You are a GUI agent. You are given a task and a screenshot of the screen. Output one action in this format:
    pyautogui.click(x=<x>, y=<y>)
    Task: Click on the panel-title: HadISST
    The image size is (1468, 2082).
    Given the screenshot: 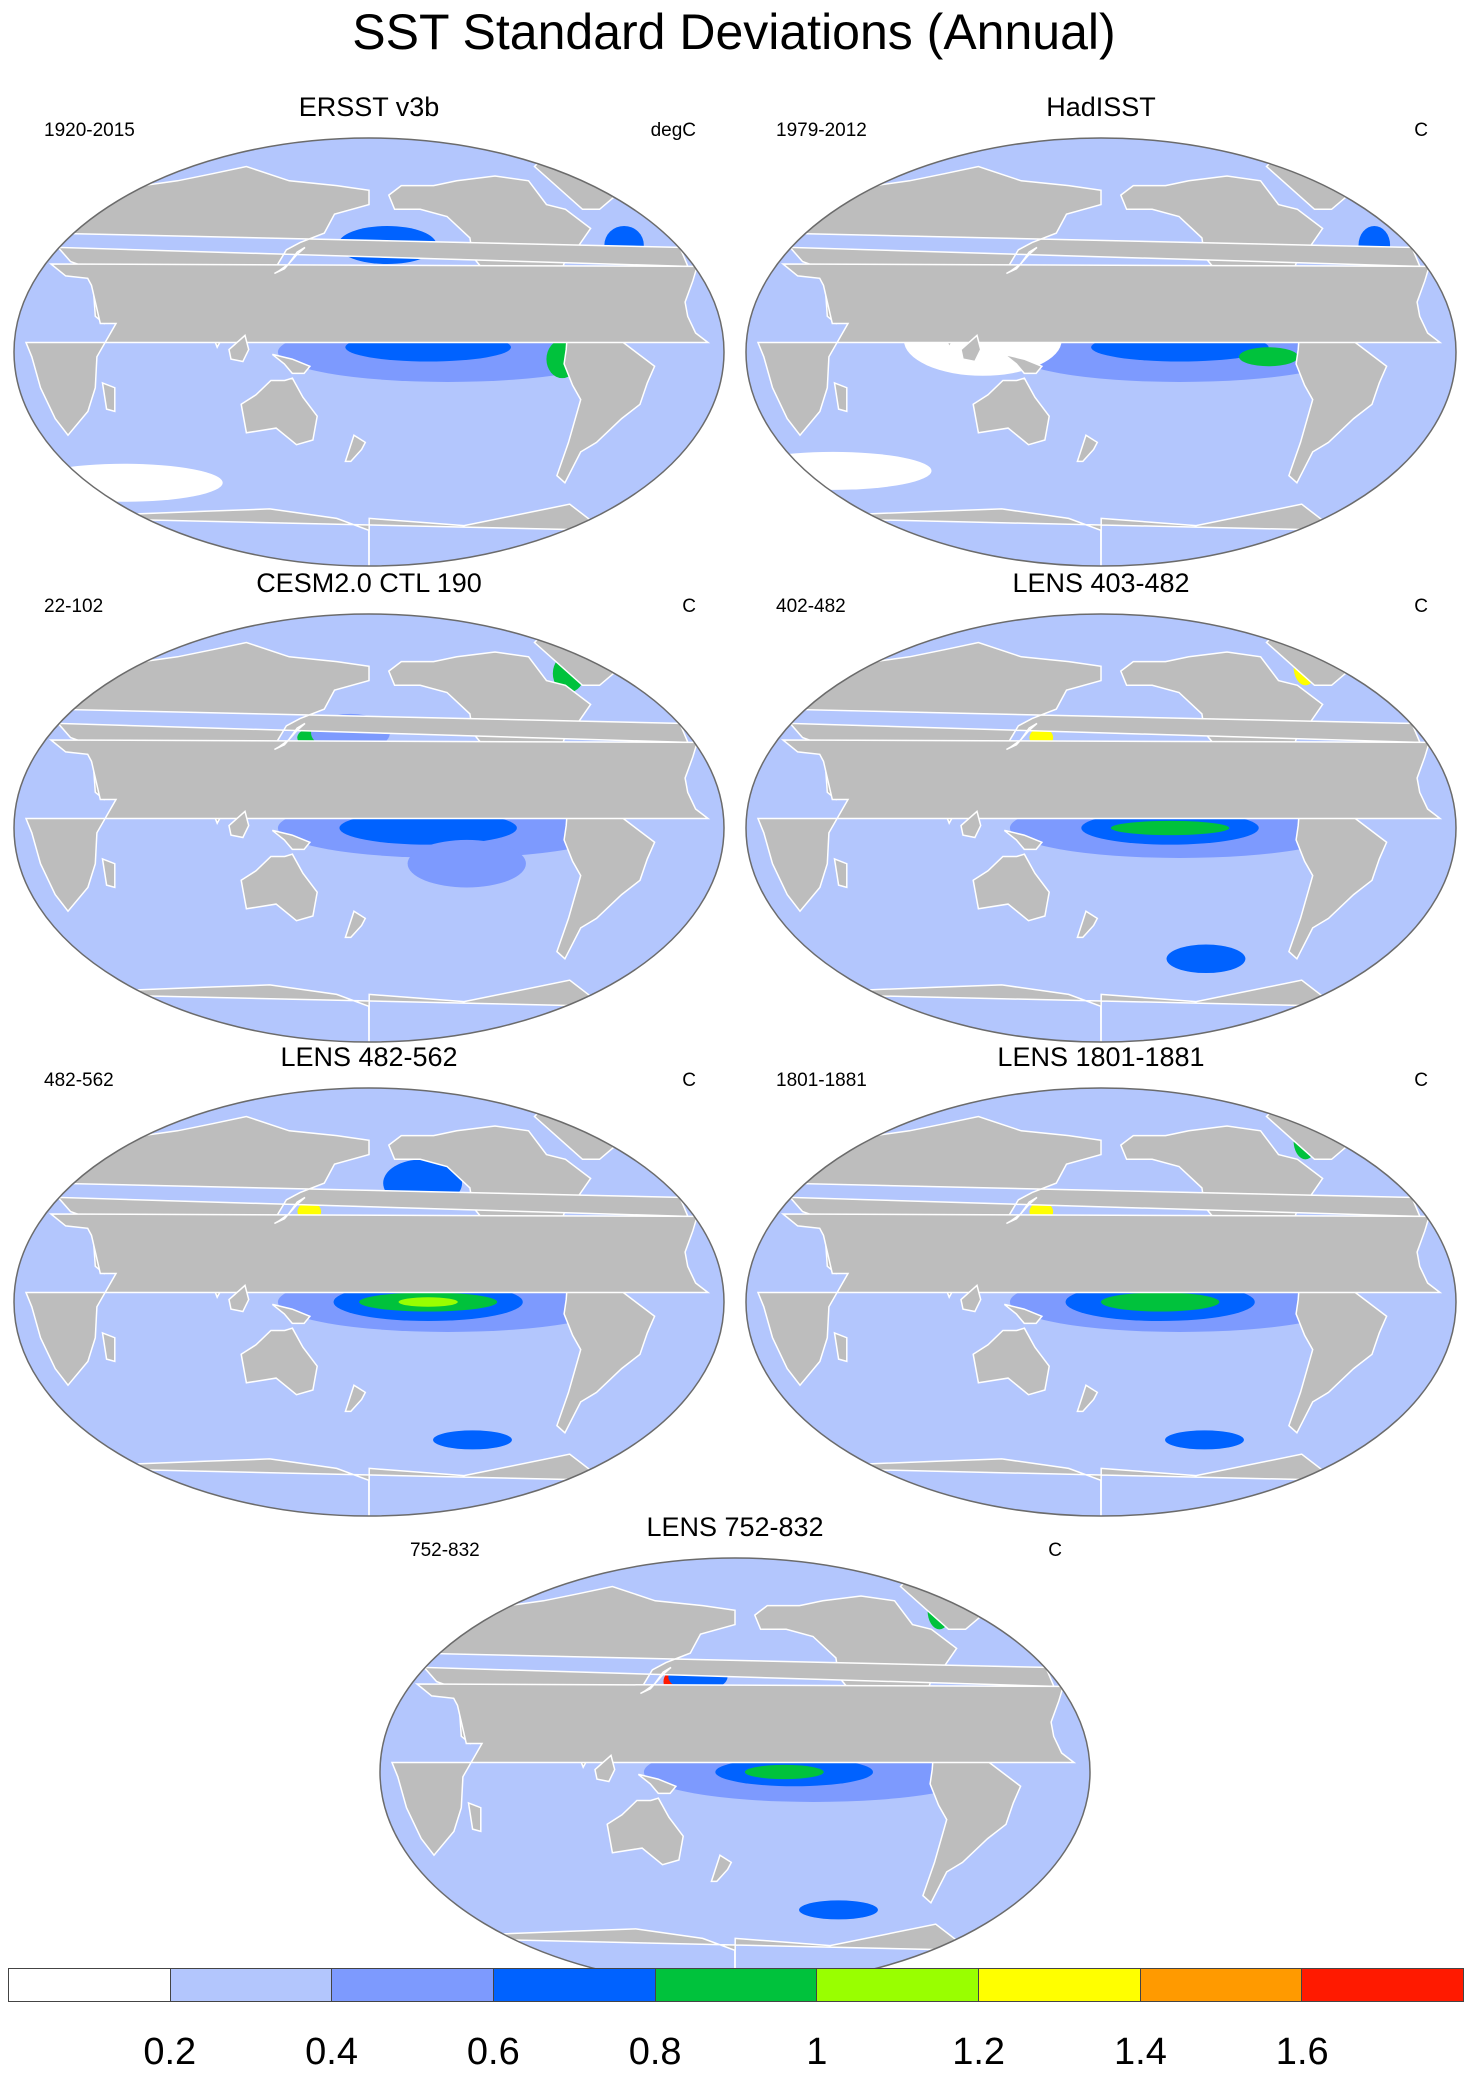 What is the action you would take?
    pyautogui.click(x=1101, y=107)
    